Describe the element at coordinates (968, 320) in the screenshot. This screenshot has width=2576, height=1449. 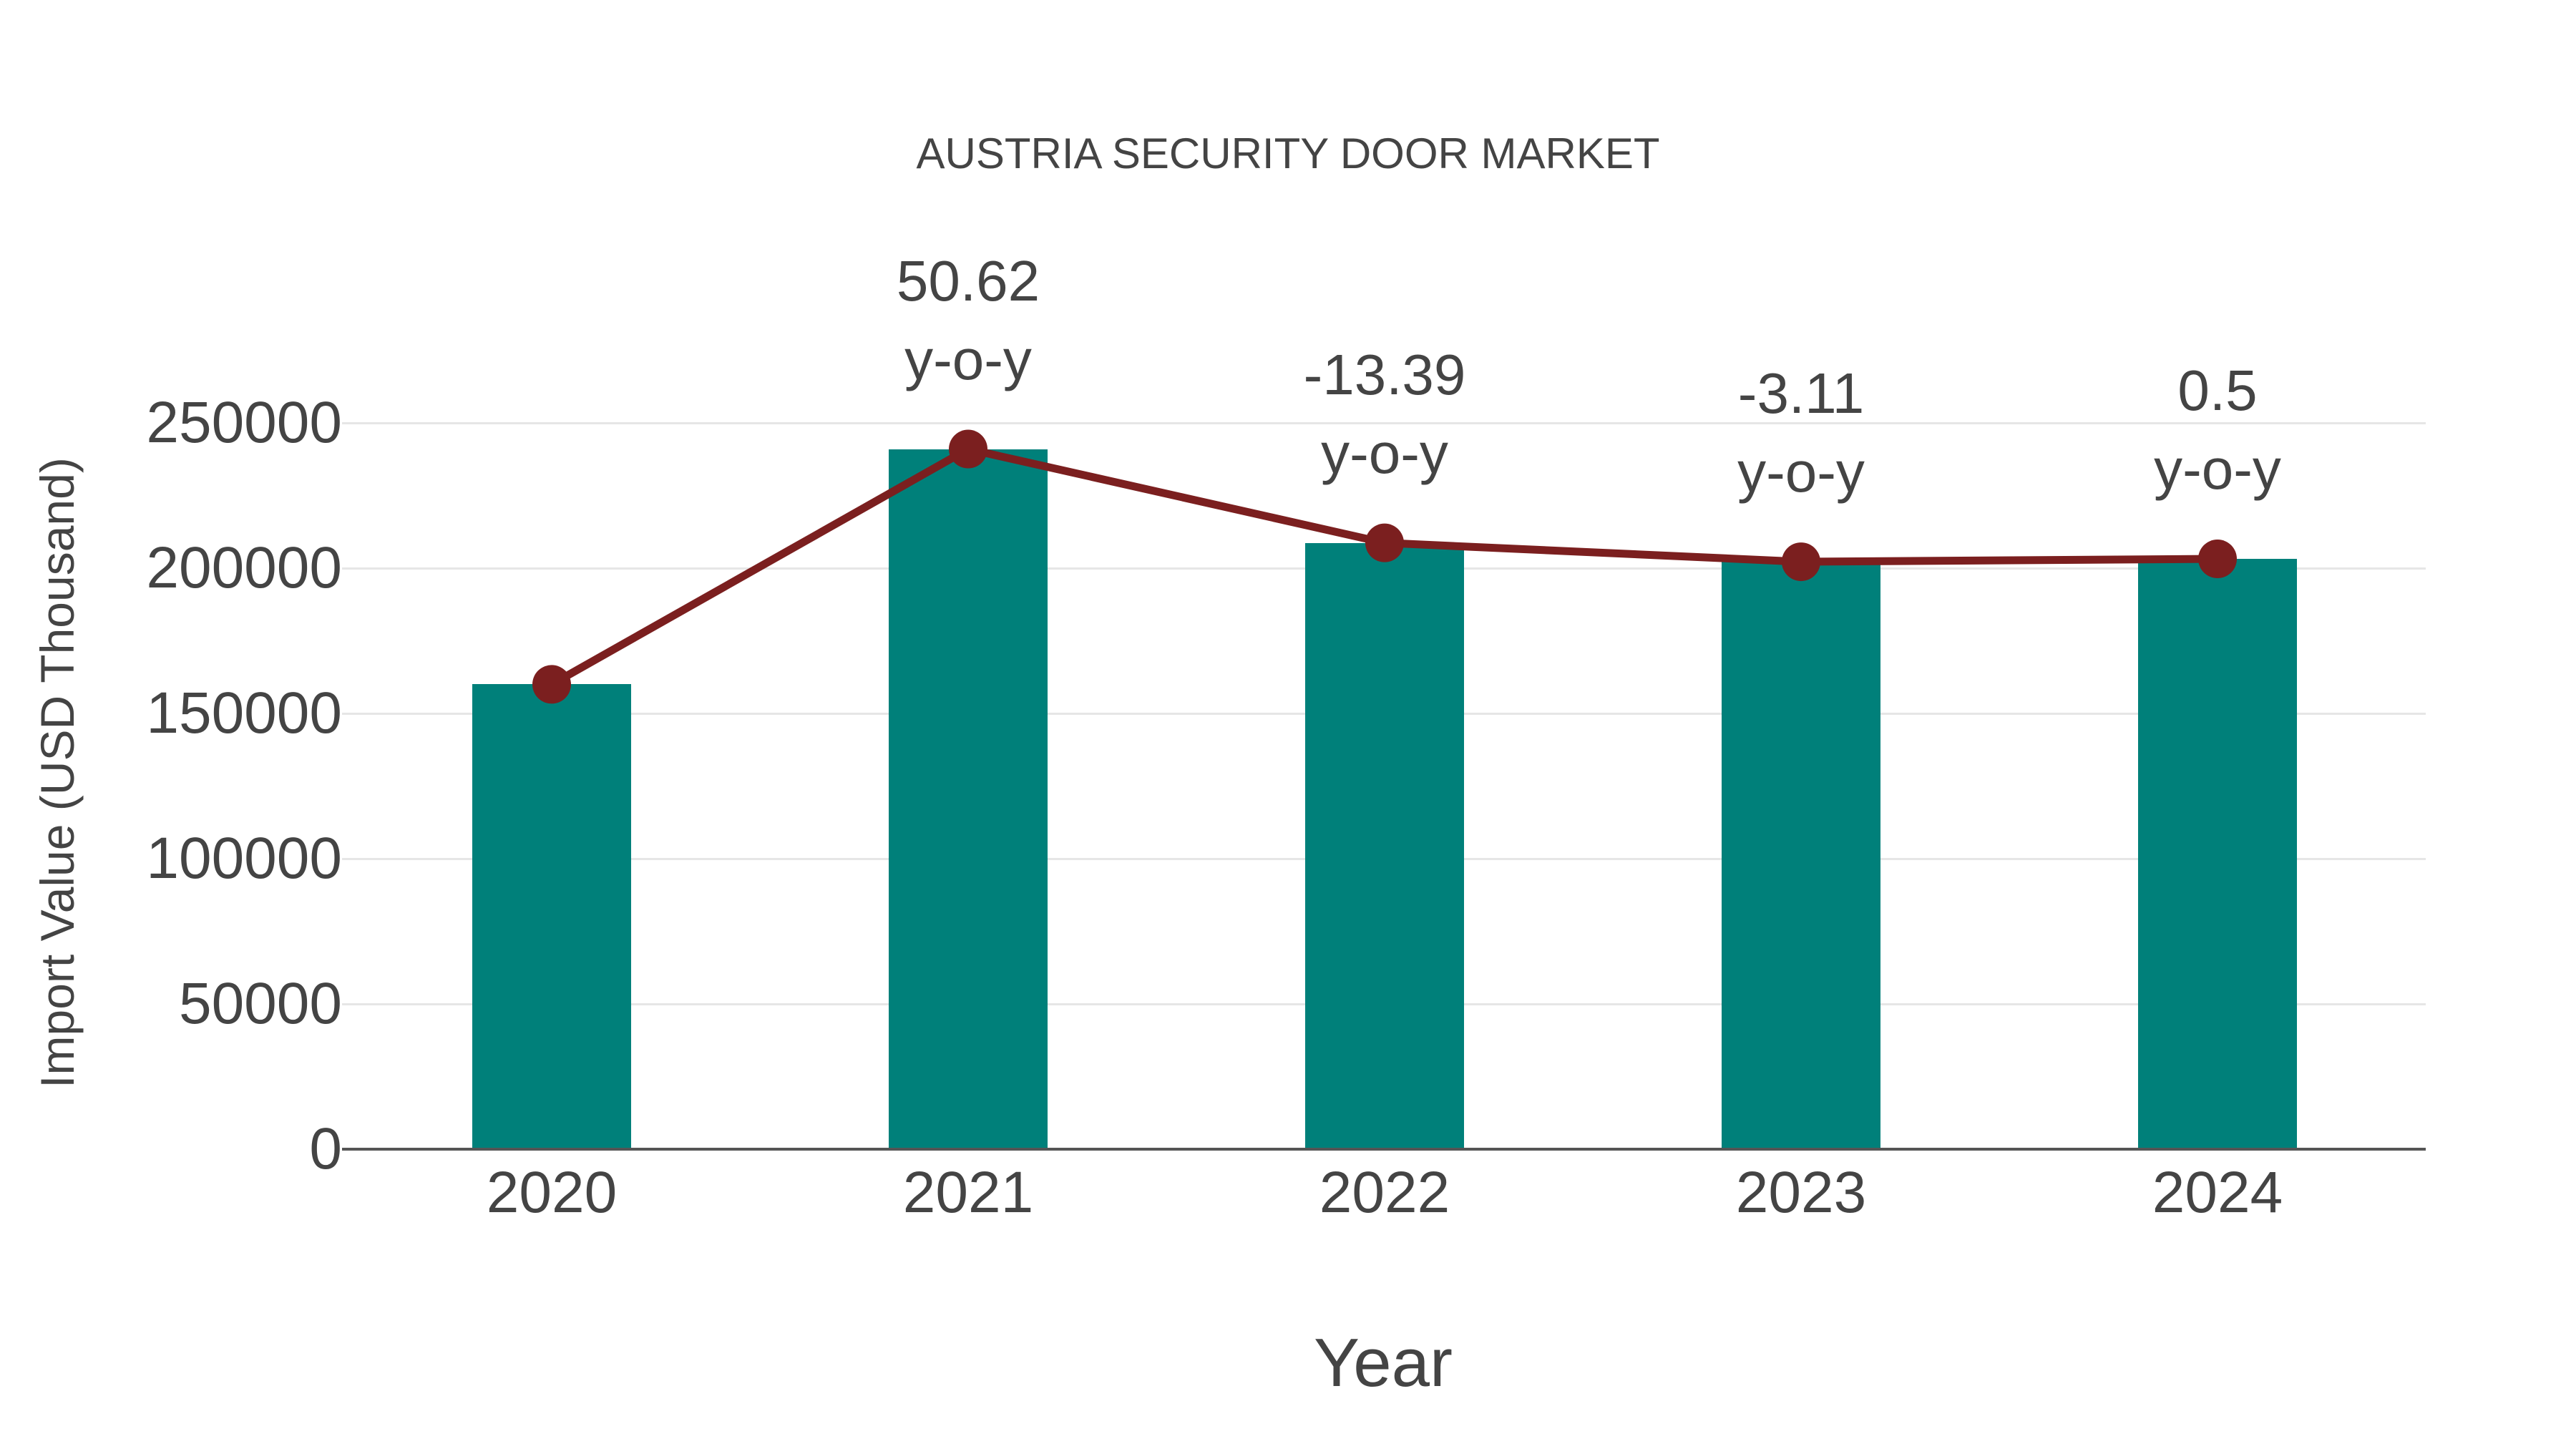
I see `yoy-annotation: 50.62 y-o-y` at that location.